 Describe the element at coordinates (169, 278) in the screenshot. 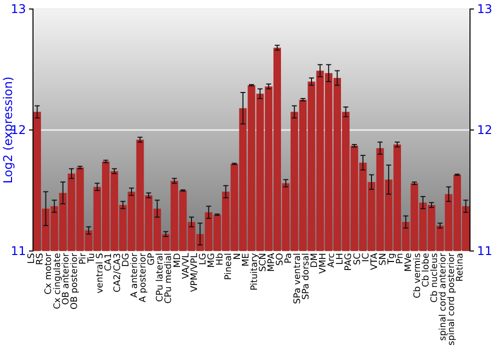

I see `x-tick-label: CPu medial` at that location.